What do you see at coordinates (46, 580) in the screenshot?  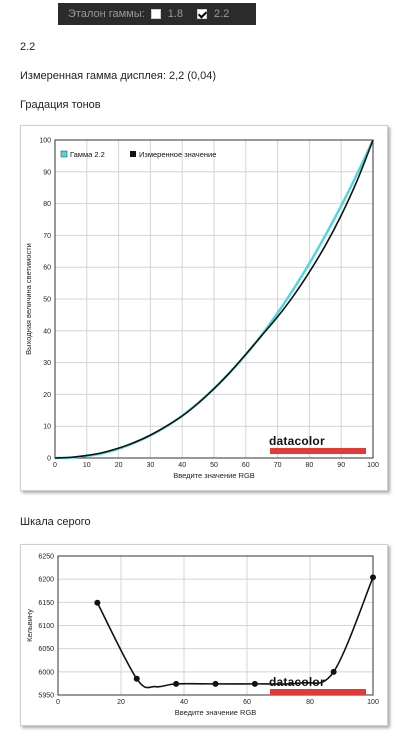 I see `y-tick-label: 6200` at bounding box center [46, 580].